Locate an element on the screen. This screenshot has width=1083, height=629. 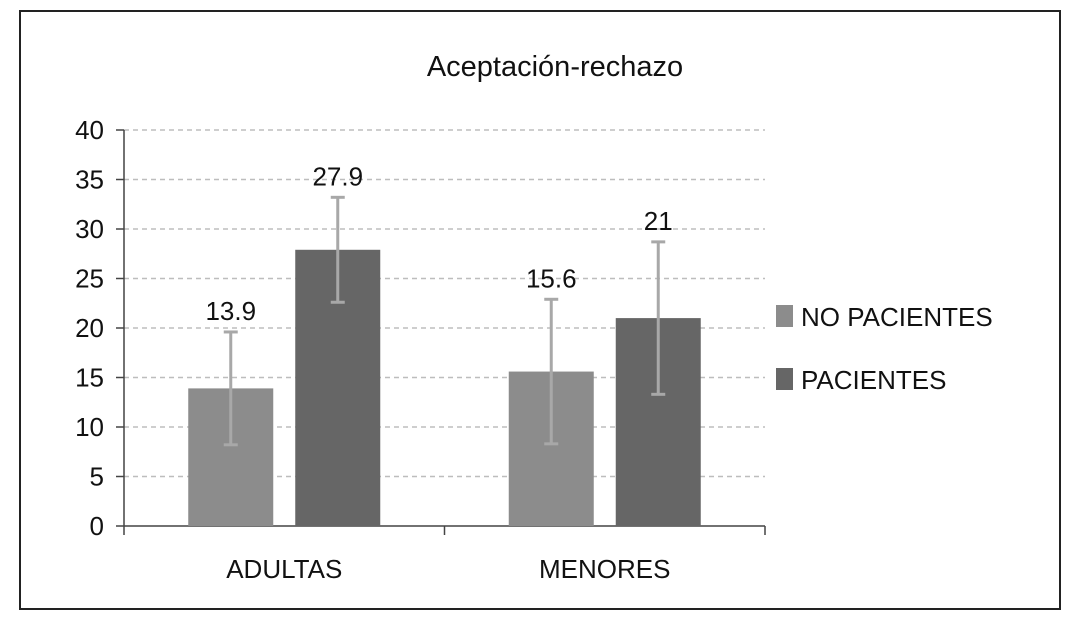
y-tick-label-40: 40 is located at coordinates (89, 130).